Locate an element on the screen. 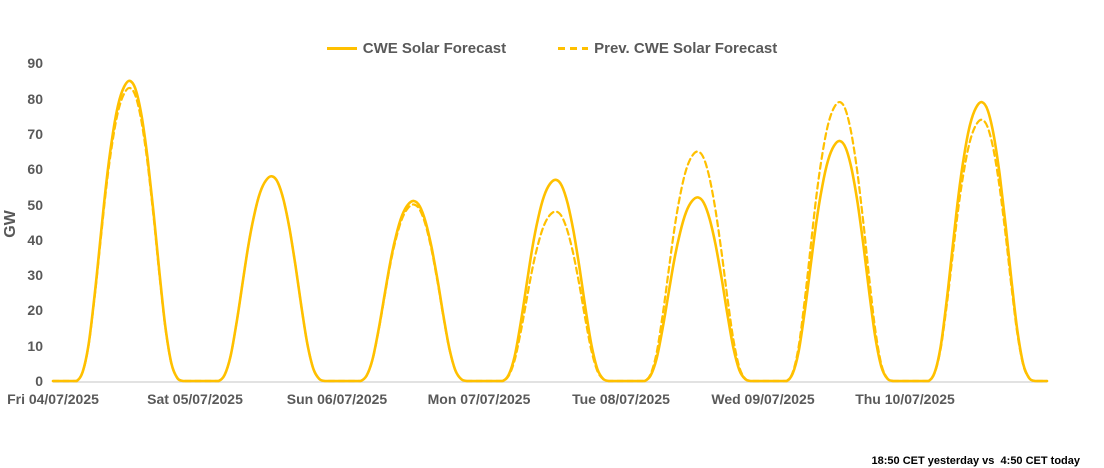 The image size is (1104, 468). y-tick-label: 30 is located at coordinates (35, 275).